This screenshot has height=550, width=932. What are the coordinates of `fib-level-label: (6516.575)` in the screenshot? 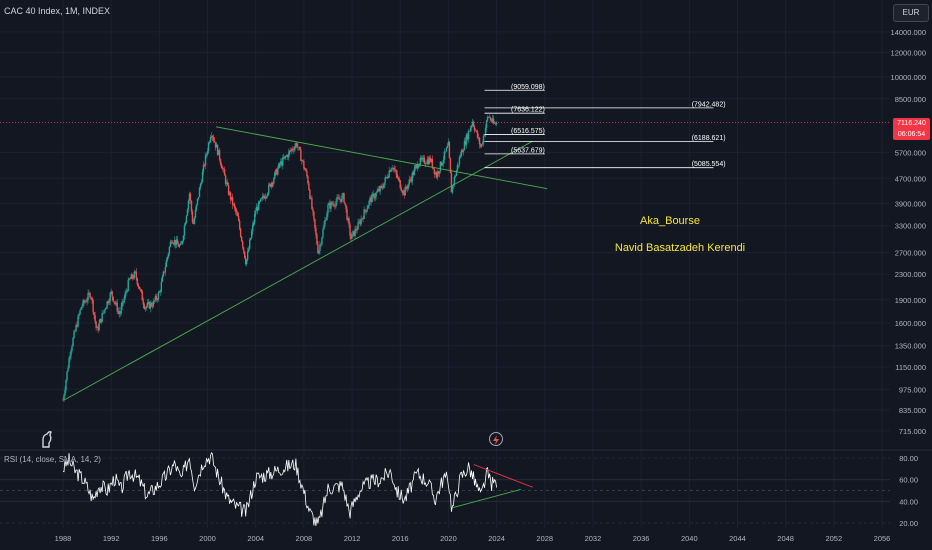 It's located at (528, 131).